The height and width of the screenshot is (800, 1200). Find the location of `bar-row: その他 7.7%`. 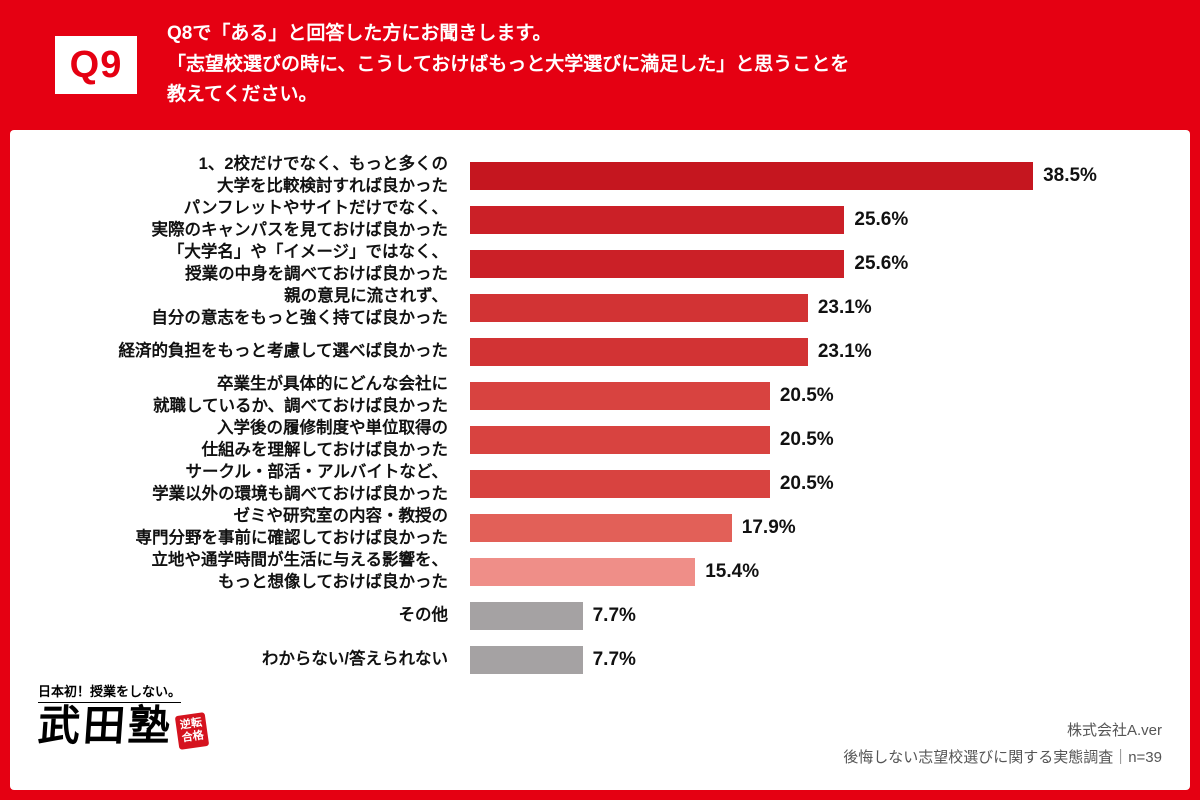

bar-row: その他 7.7% is located at coordinates (600, 616).